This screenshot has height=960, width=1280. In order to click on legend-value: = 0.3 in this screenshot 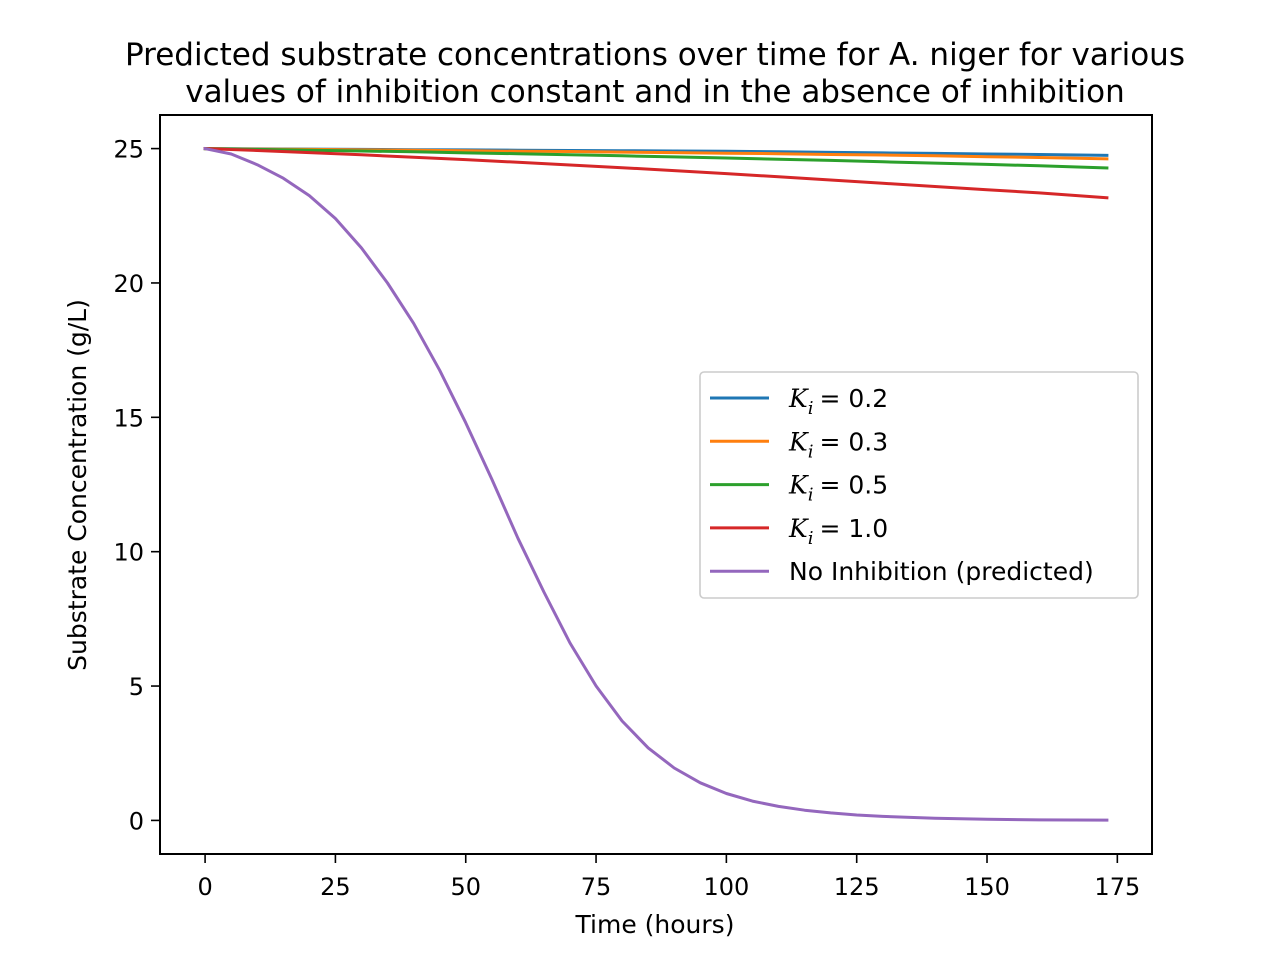, I will do `click(853, 441)`.